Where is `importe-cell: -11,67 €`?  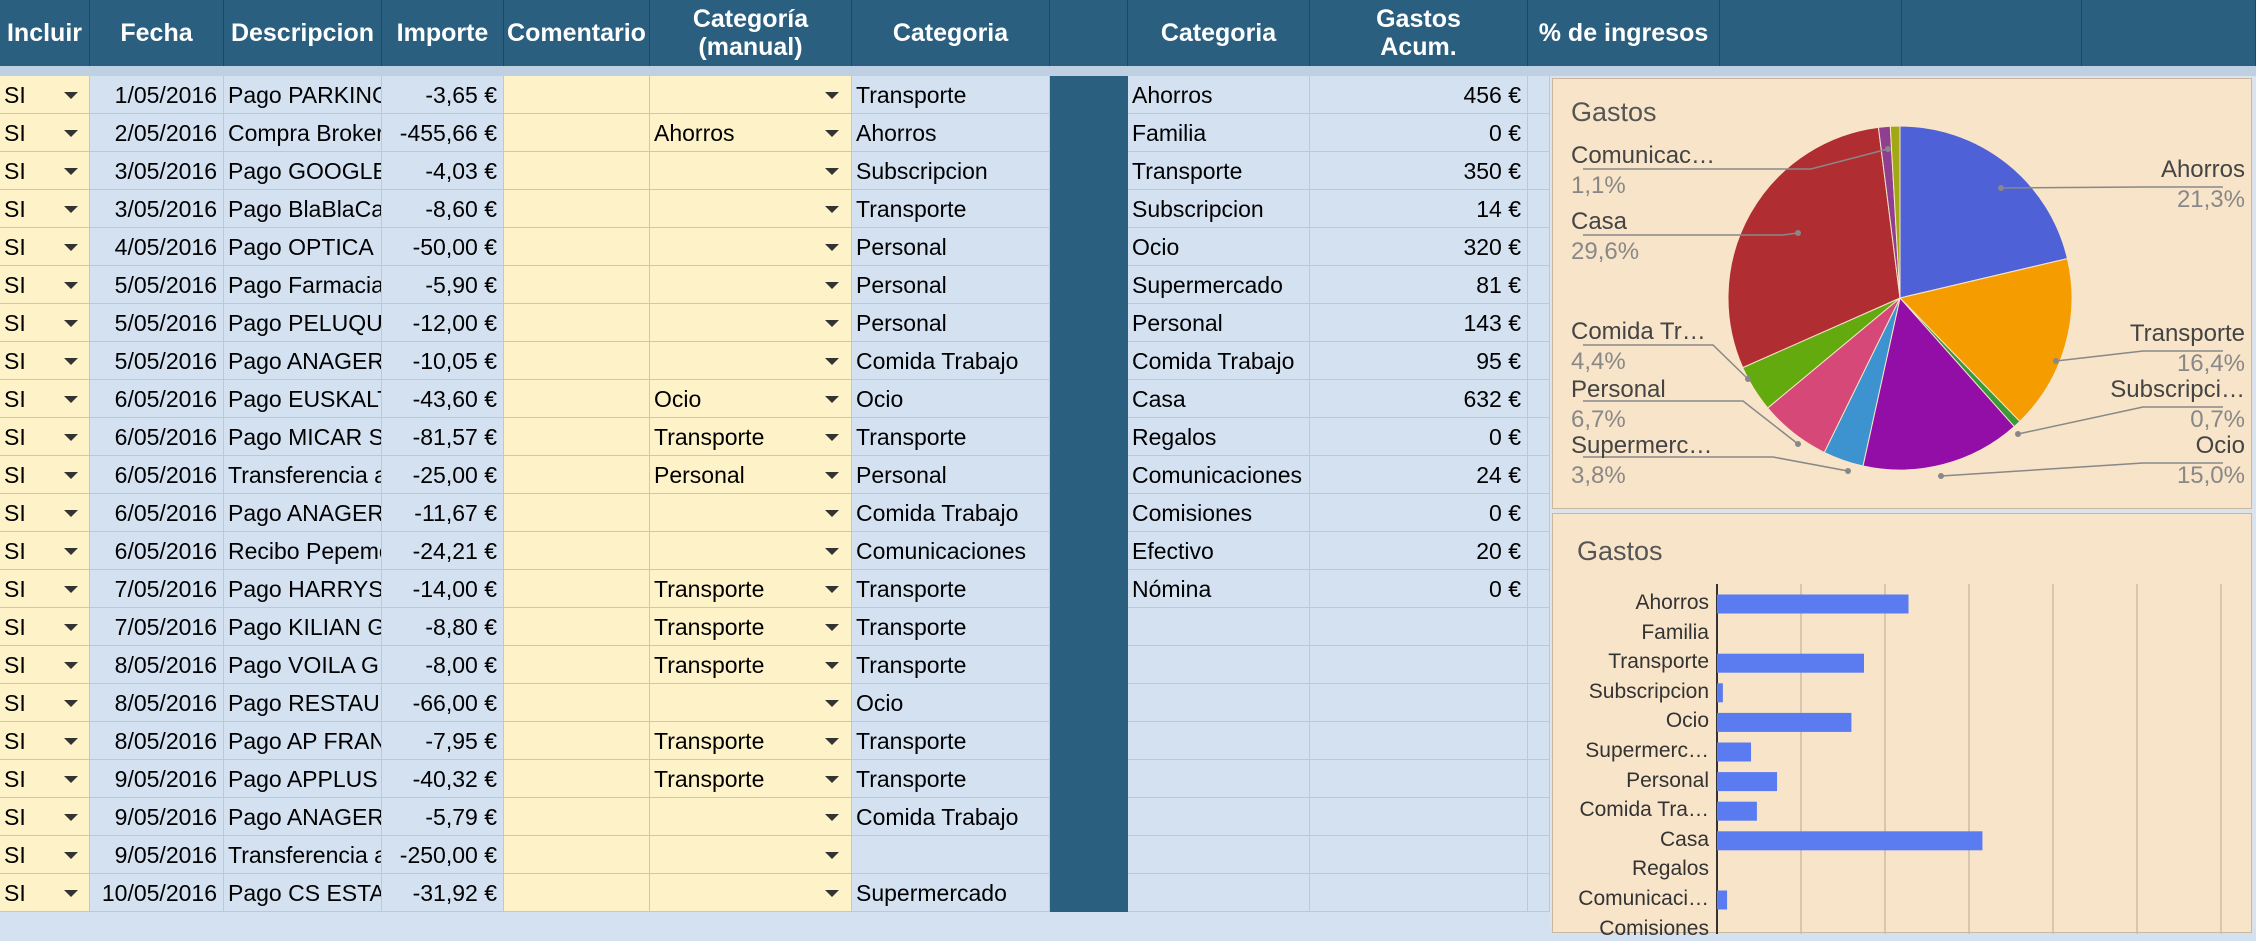 importe-cell: -11,67 € is located at coordinates (443, 513).